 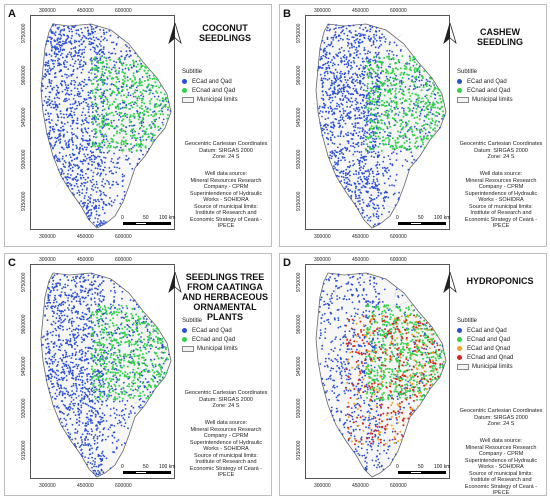 What do you see at coordinates (52, 409) in the screenshot?
I see `municipal-boundary` at bounding box center [52, 409].